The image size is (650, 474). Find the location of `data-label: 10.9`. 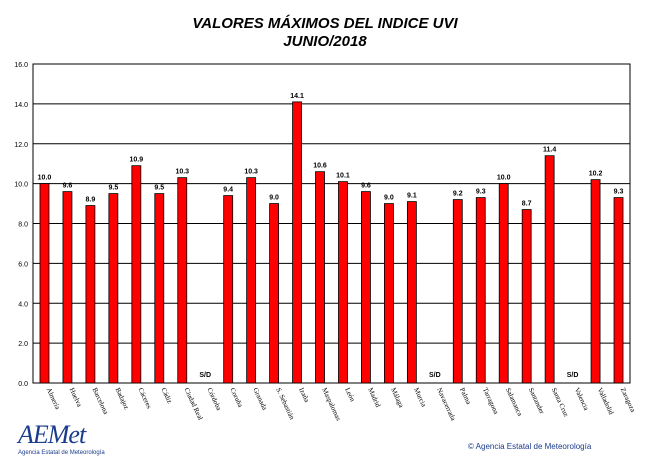

data-label: 10.9 is located at coordinates (137, 160).